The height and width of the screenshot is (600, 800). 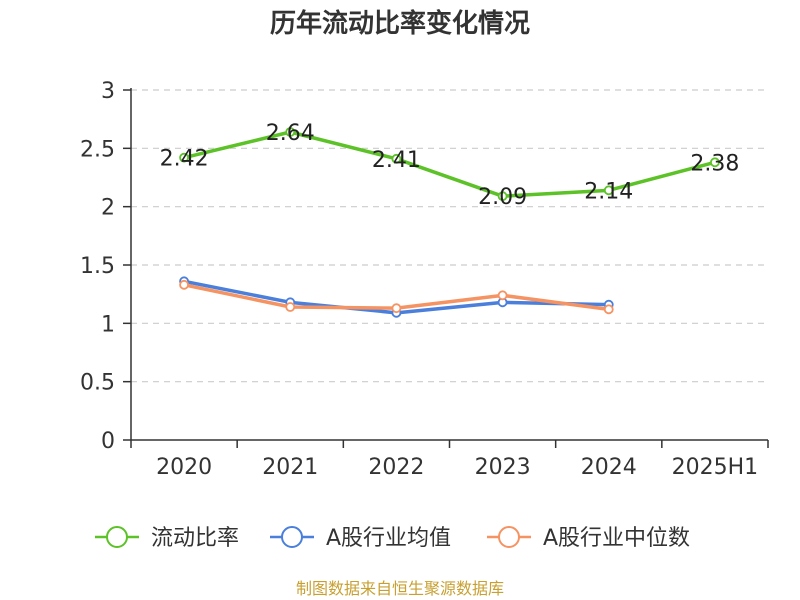 I want to click on data-label: 2.09, so click(x=502, y=197).